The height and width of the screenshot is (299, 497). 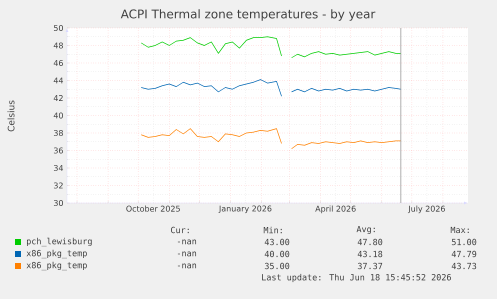 I want to click on text: 43.00, so click(x=277, y=242).